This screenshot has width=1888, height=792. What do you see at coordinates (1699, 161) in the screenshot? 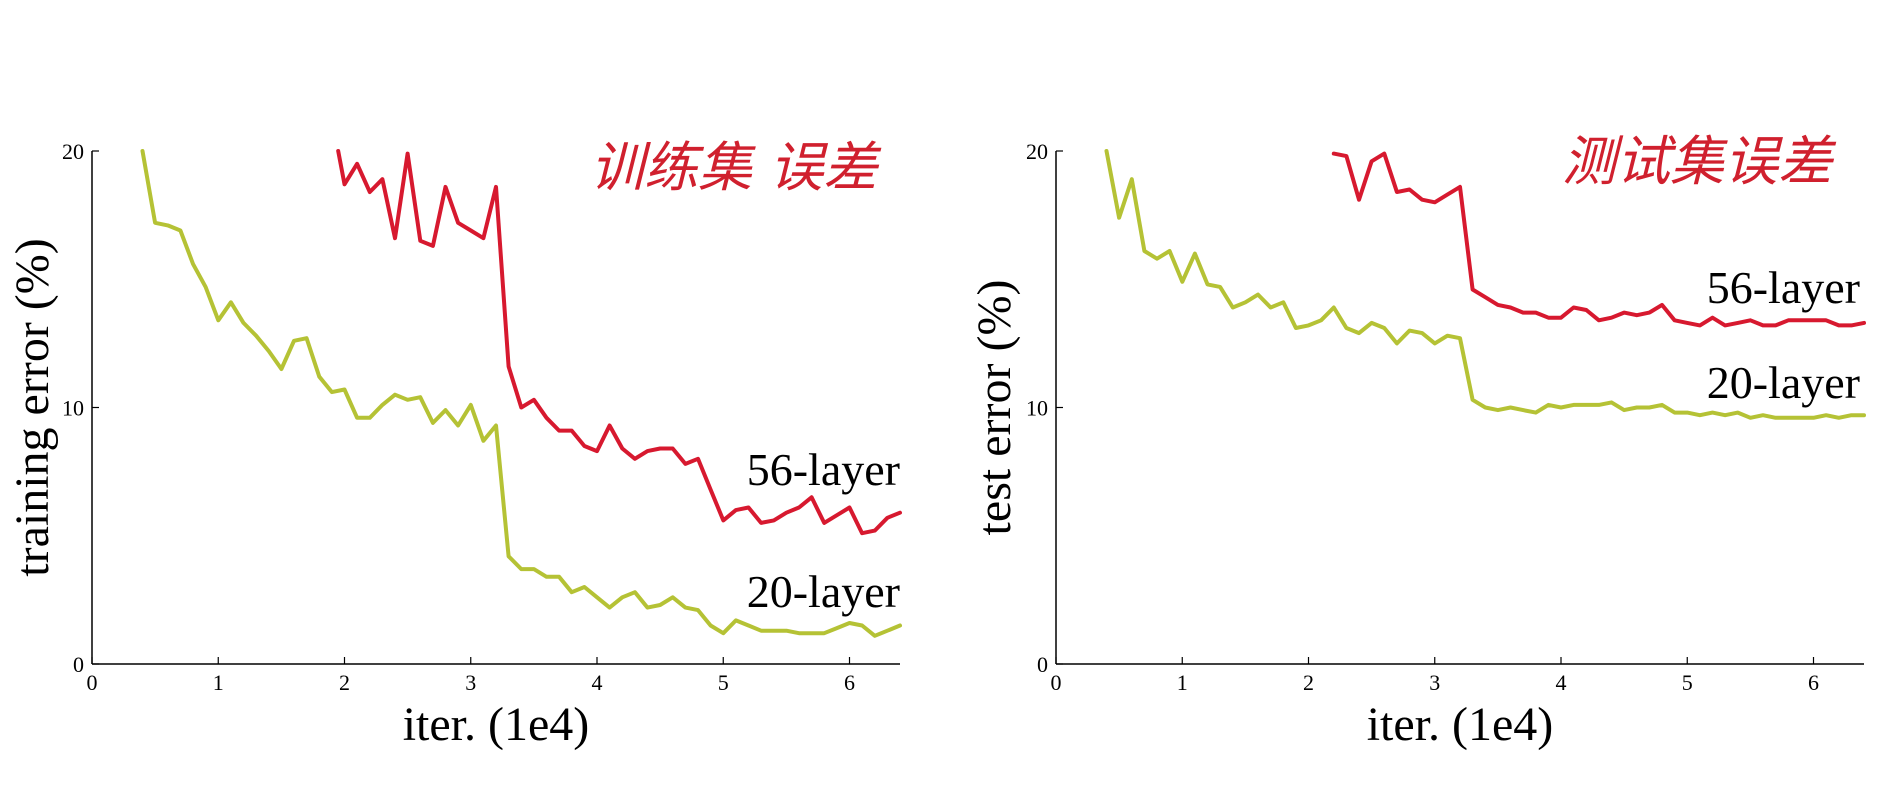
I see `handwritten-annotation: 测试集误差` at bounding box center [1699, 161].